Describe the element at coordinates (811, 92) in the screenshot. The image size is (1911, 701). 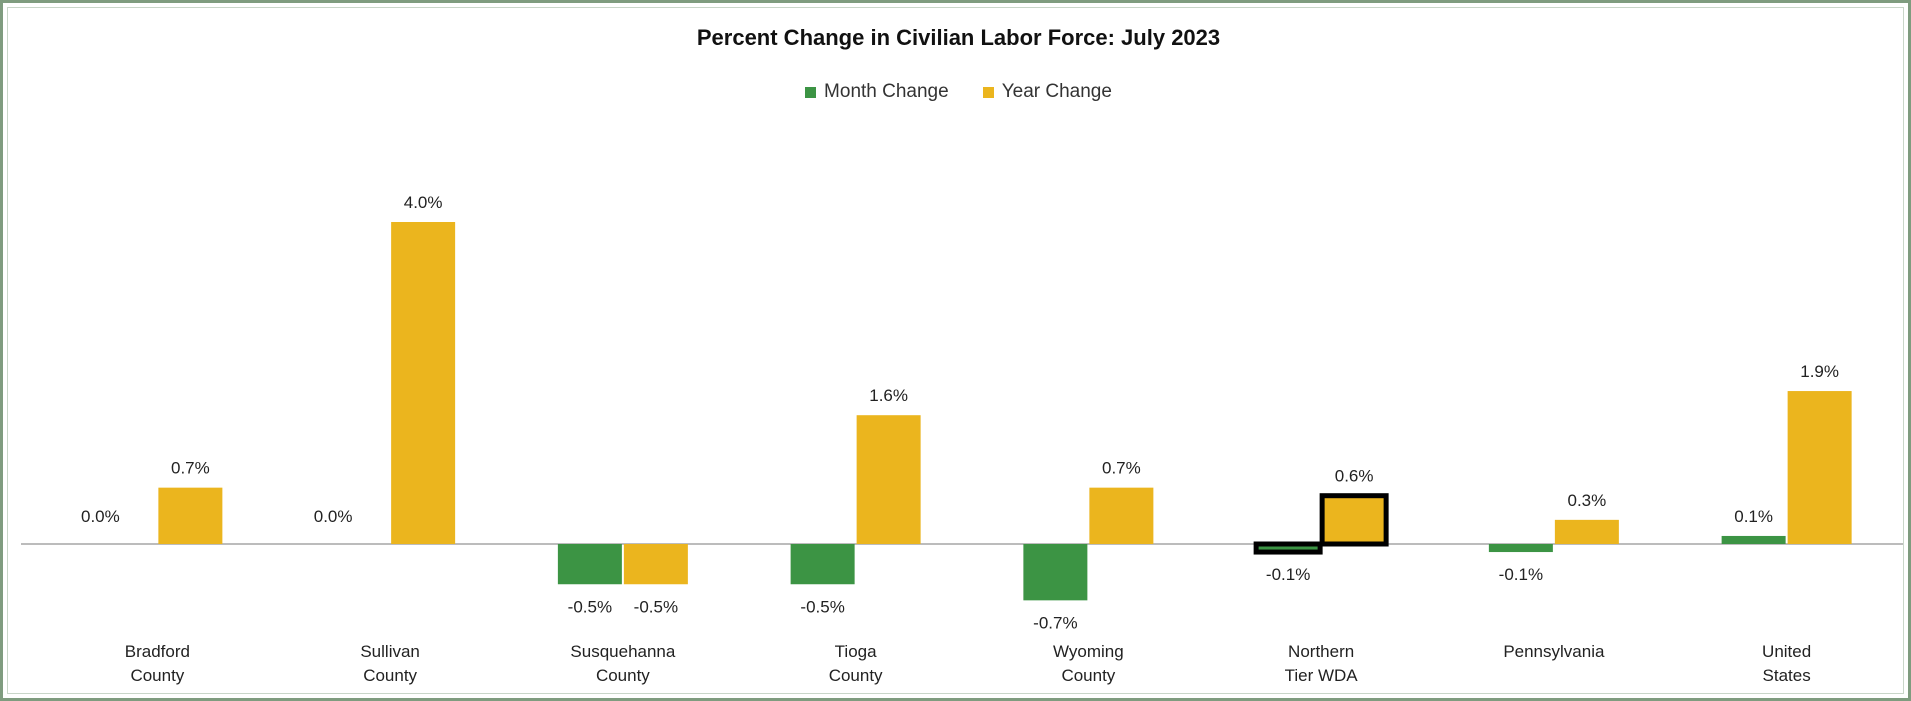
I see `legend-swatch-month-change` at that location.